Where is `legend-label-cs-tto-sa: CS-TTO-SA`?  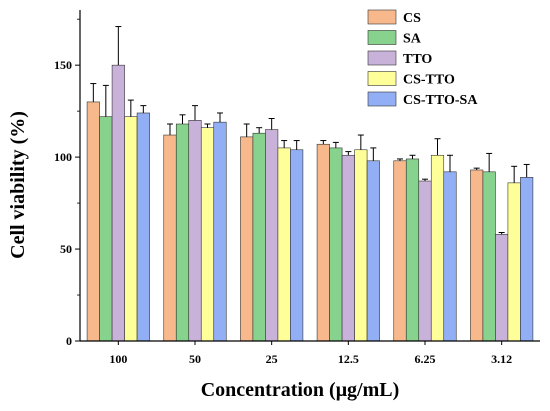 legend-label-cs-tto-sa: CS-TTO-SA is located at coordinates (440, 100).